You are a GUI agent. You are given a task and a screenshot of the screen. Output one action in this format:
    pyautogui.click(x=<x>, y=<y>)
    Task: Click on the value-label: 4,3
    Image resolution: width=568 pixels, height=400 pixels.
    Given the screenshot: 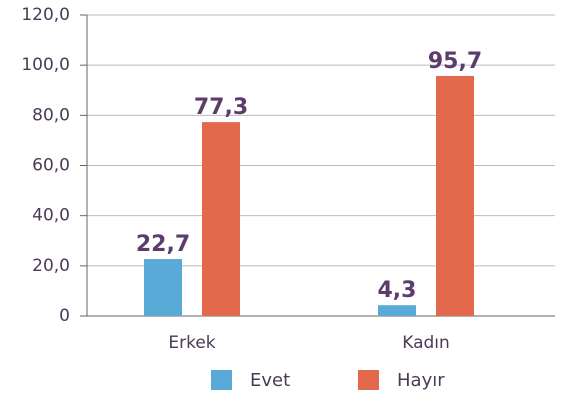 What is the action you would take?
    pyautogui.click(x=397, y=290)
    